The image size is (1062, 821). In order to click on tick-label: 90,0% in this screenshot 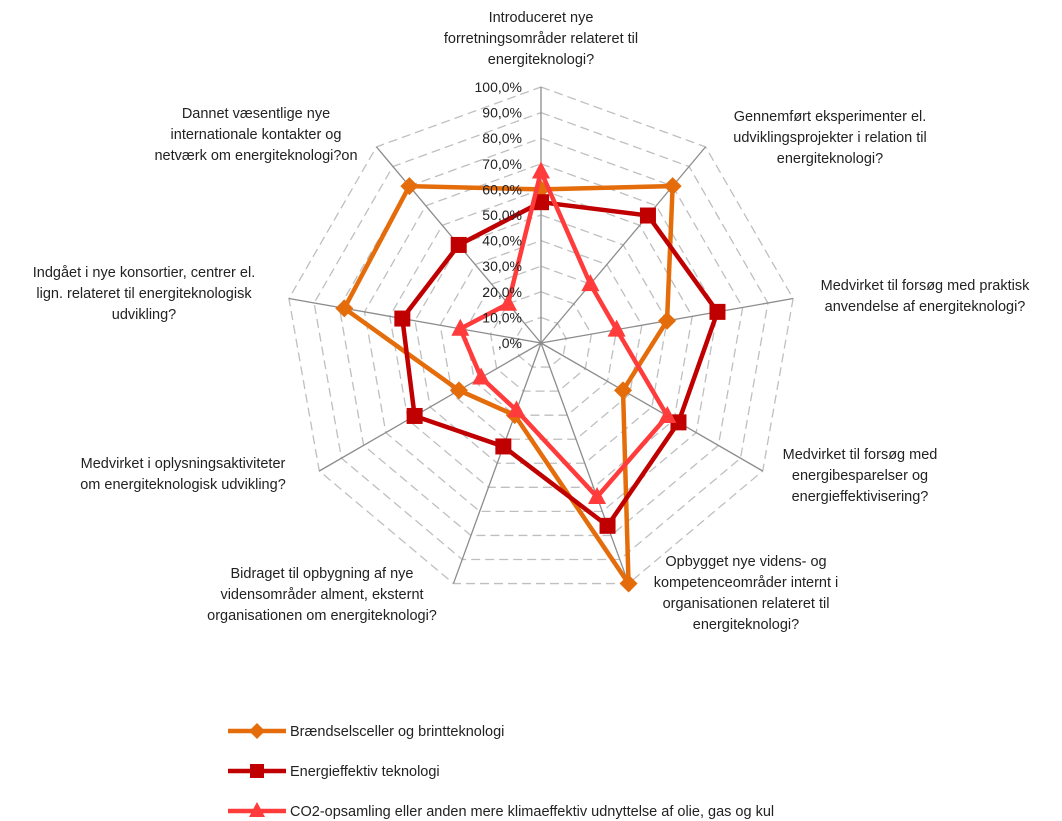, I will do `click(502, 113)`.